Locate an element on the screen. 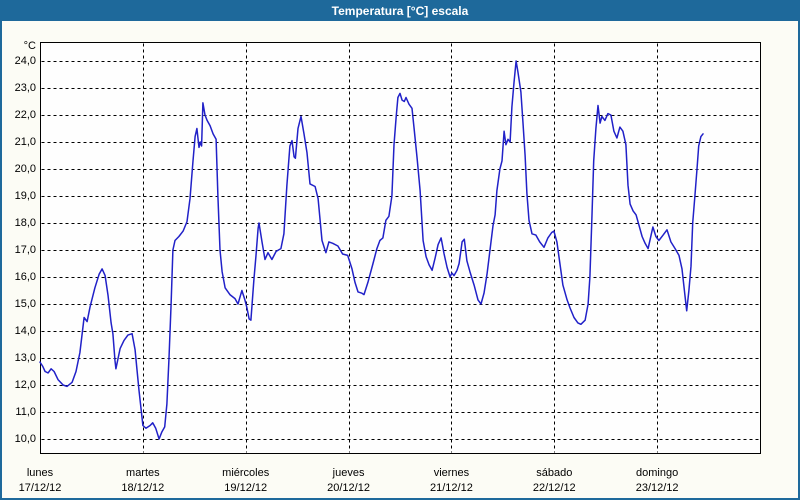 The height and width of the screenshot is (500, 800). x-day-date-label: 23/12/12 is located at coordinates (657, 488).